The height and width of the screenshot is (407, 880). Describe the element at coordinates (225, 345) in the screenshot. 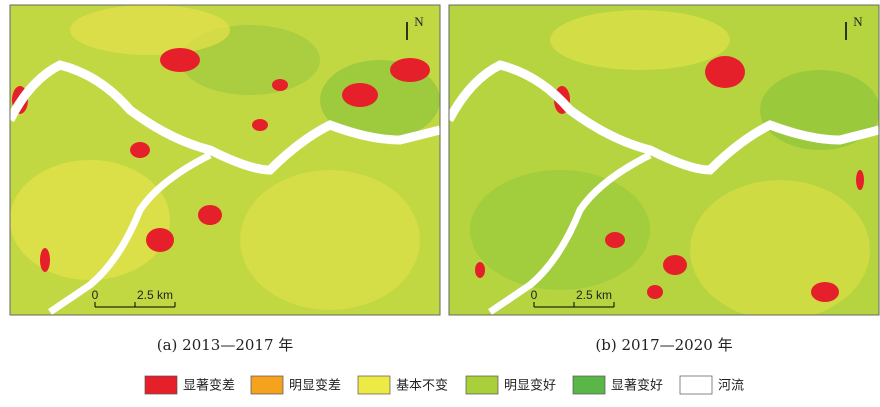

I see `caption: (a) 2013—2017 年` at that location.